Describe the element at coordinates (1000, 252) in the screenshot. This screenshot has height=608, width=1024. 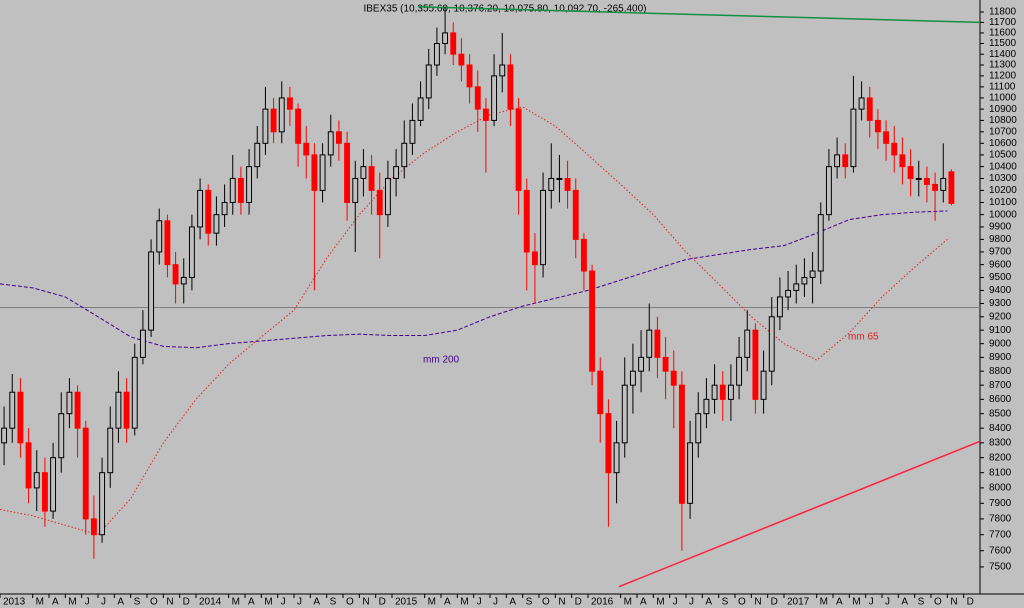
I see `y-tick-label: 9700` at that location.